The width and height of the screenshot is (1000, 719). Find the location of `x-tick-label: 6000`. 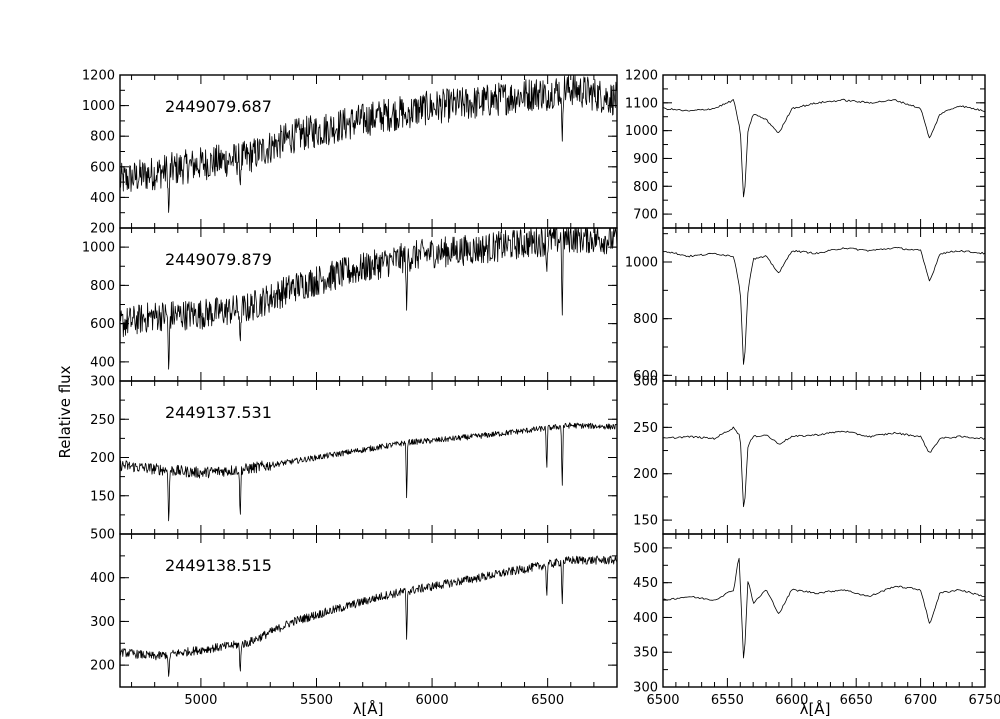

x-tick-label: 6000 is located at coordinates (432, 700).